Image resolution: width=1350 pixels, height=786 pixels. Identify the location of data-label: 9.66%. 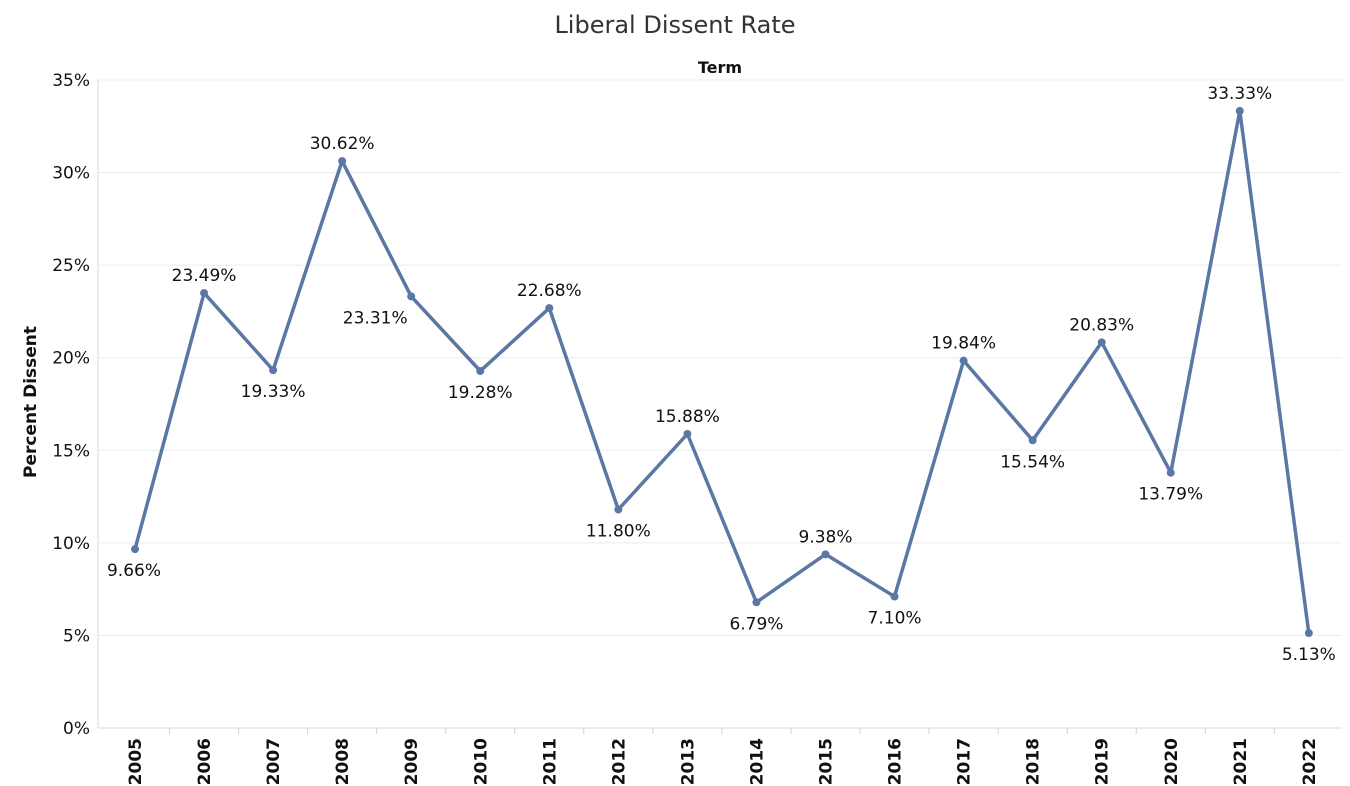
(134, 571).